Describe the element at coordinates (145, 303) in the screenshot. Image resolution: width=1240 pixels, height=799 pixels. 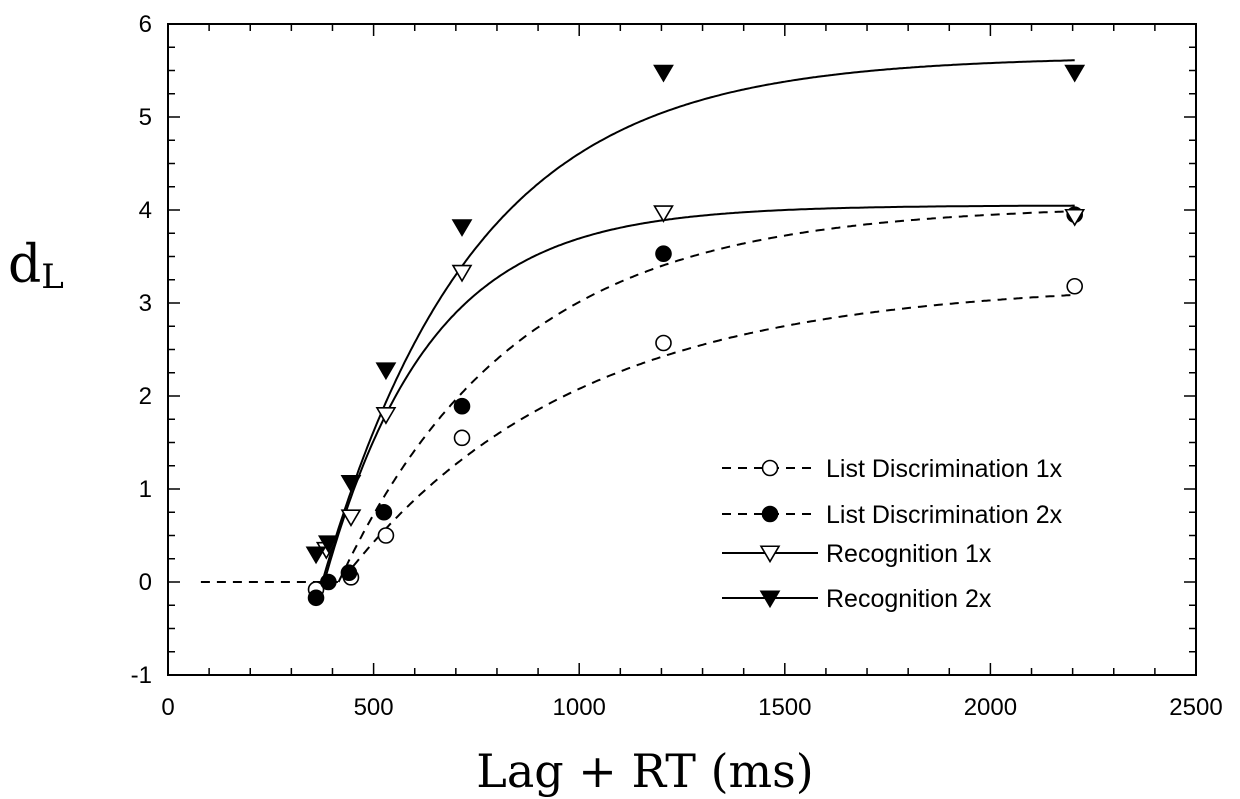
I see `y-tick-label: 3` at that location.